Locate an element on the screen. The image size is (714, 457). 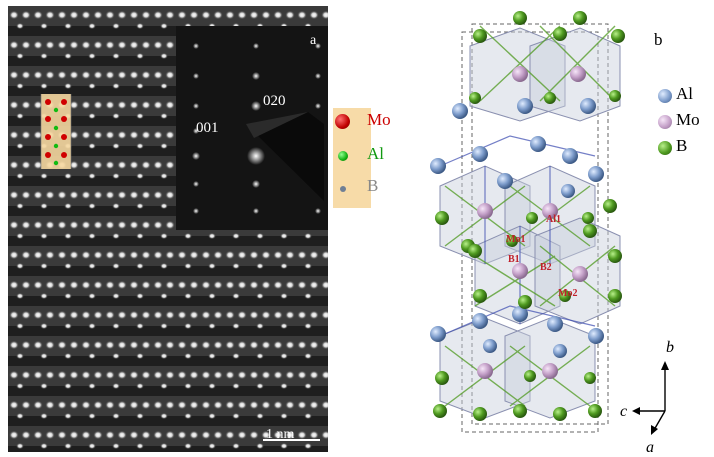
mo-atoms is located at coordinates (532, 222).